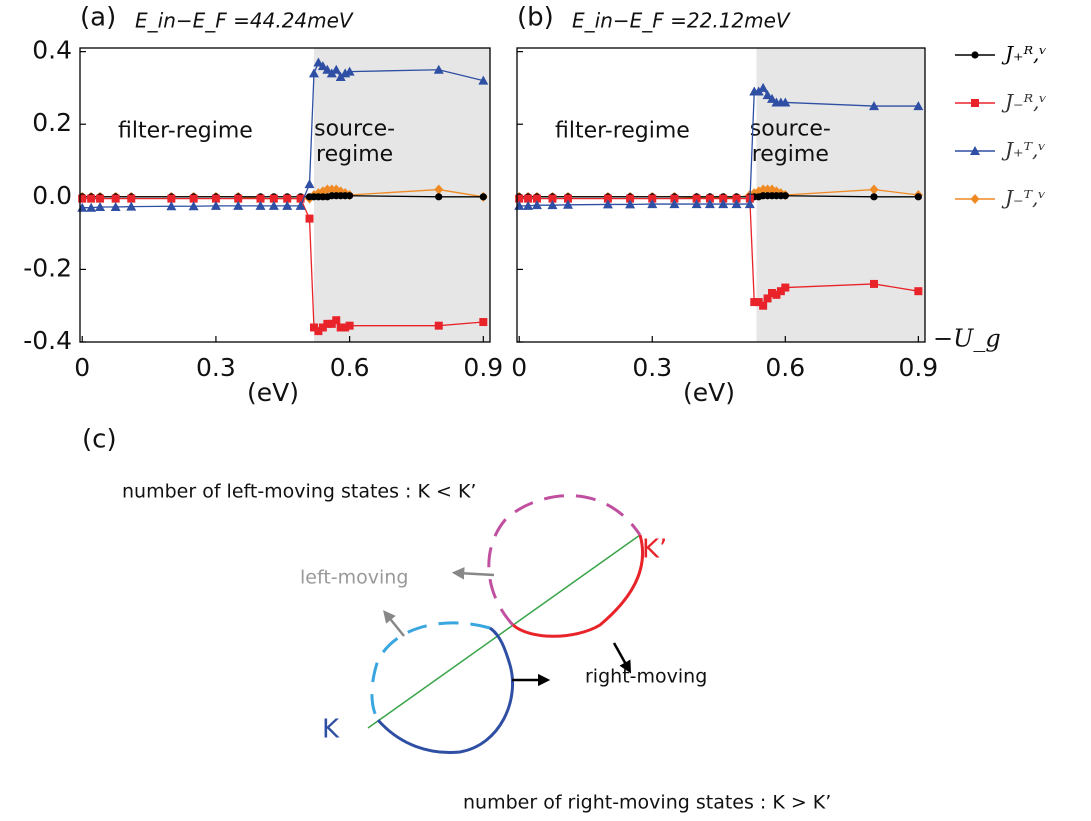 Image resolution: width=1091 pixels, height=821 pixels. I want to click on annotation: regime, so click(354, 154).